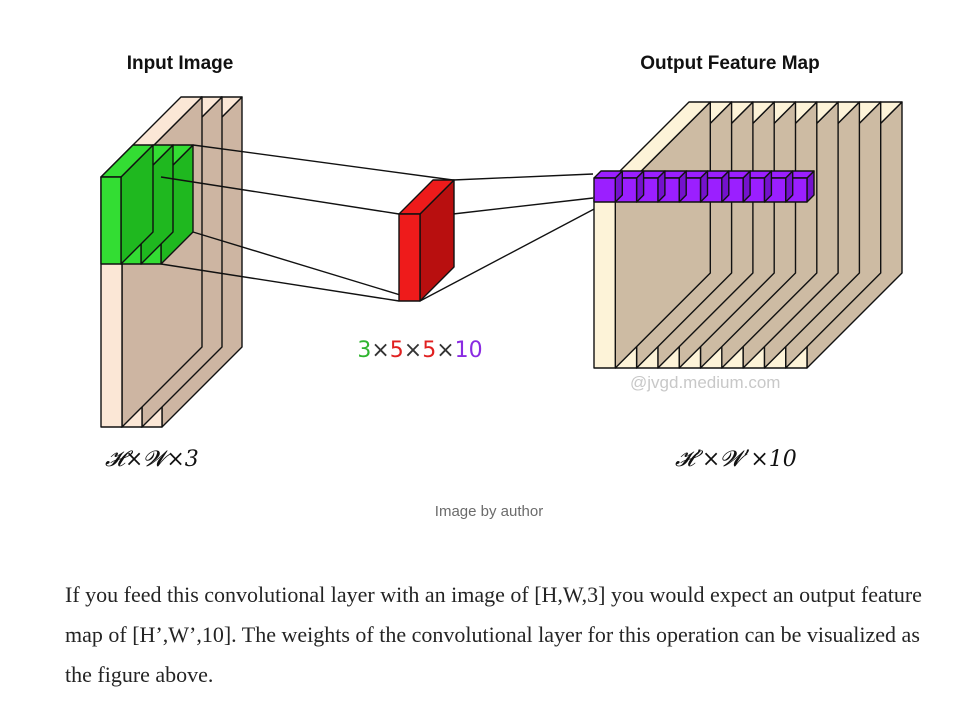 This screenshot has width=965, height=706. Describe the element at coordinates (604, 282) in the screenshot. I see `output-channel-1-front` at that location.